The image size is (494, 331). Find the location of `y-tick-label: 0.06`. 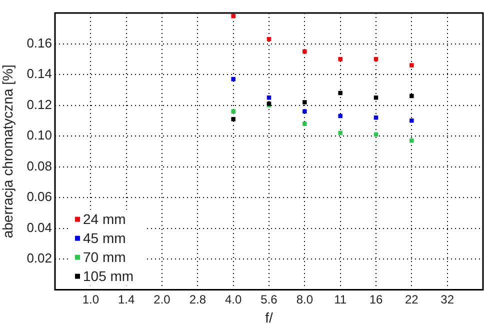

y-tick-label: 0.06 is located at coordinates (39, 196).